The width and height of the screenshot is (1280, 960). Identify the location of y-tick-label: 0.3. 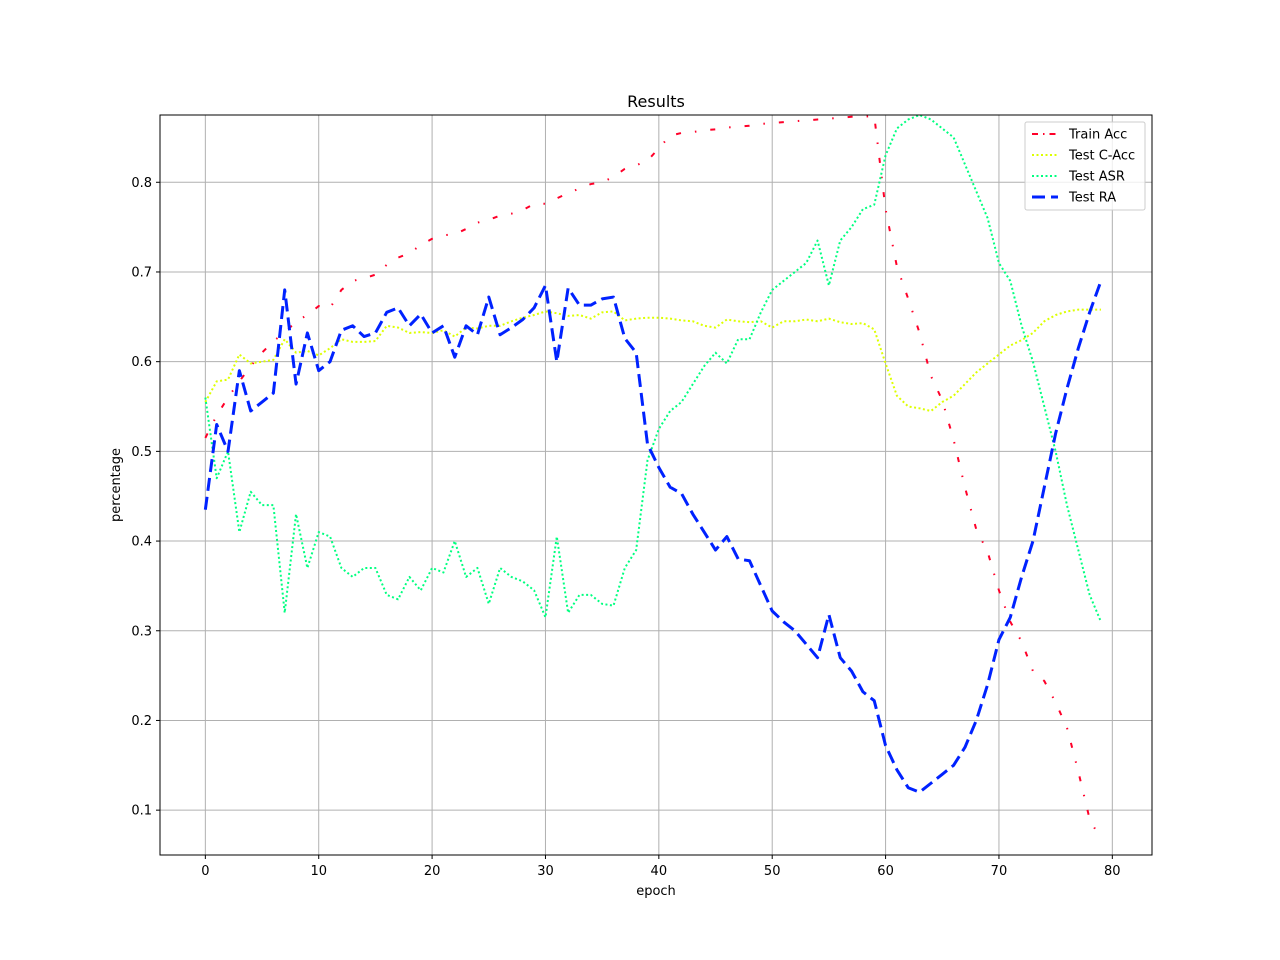
(141, 631).